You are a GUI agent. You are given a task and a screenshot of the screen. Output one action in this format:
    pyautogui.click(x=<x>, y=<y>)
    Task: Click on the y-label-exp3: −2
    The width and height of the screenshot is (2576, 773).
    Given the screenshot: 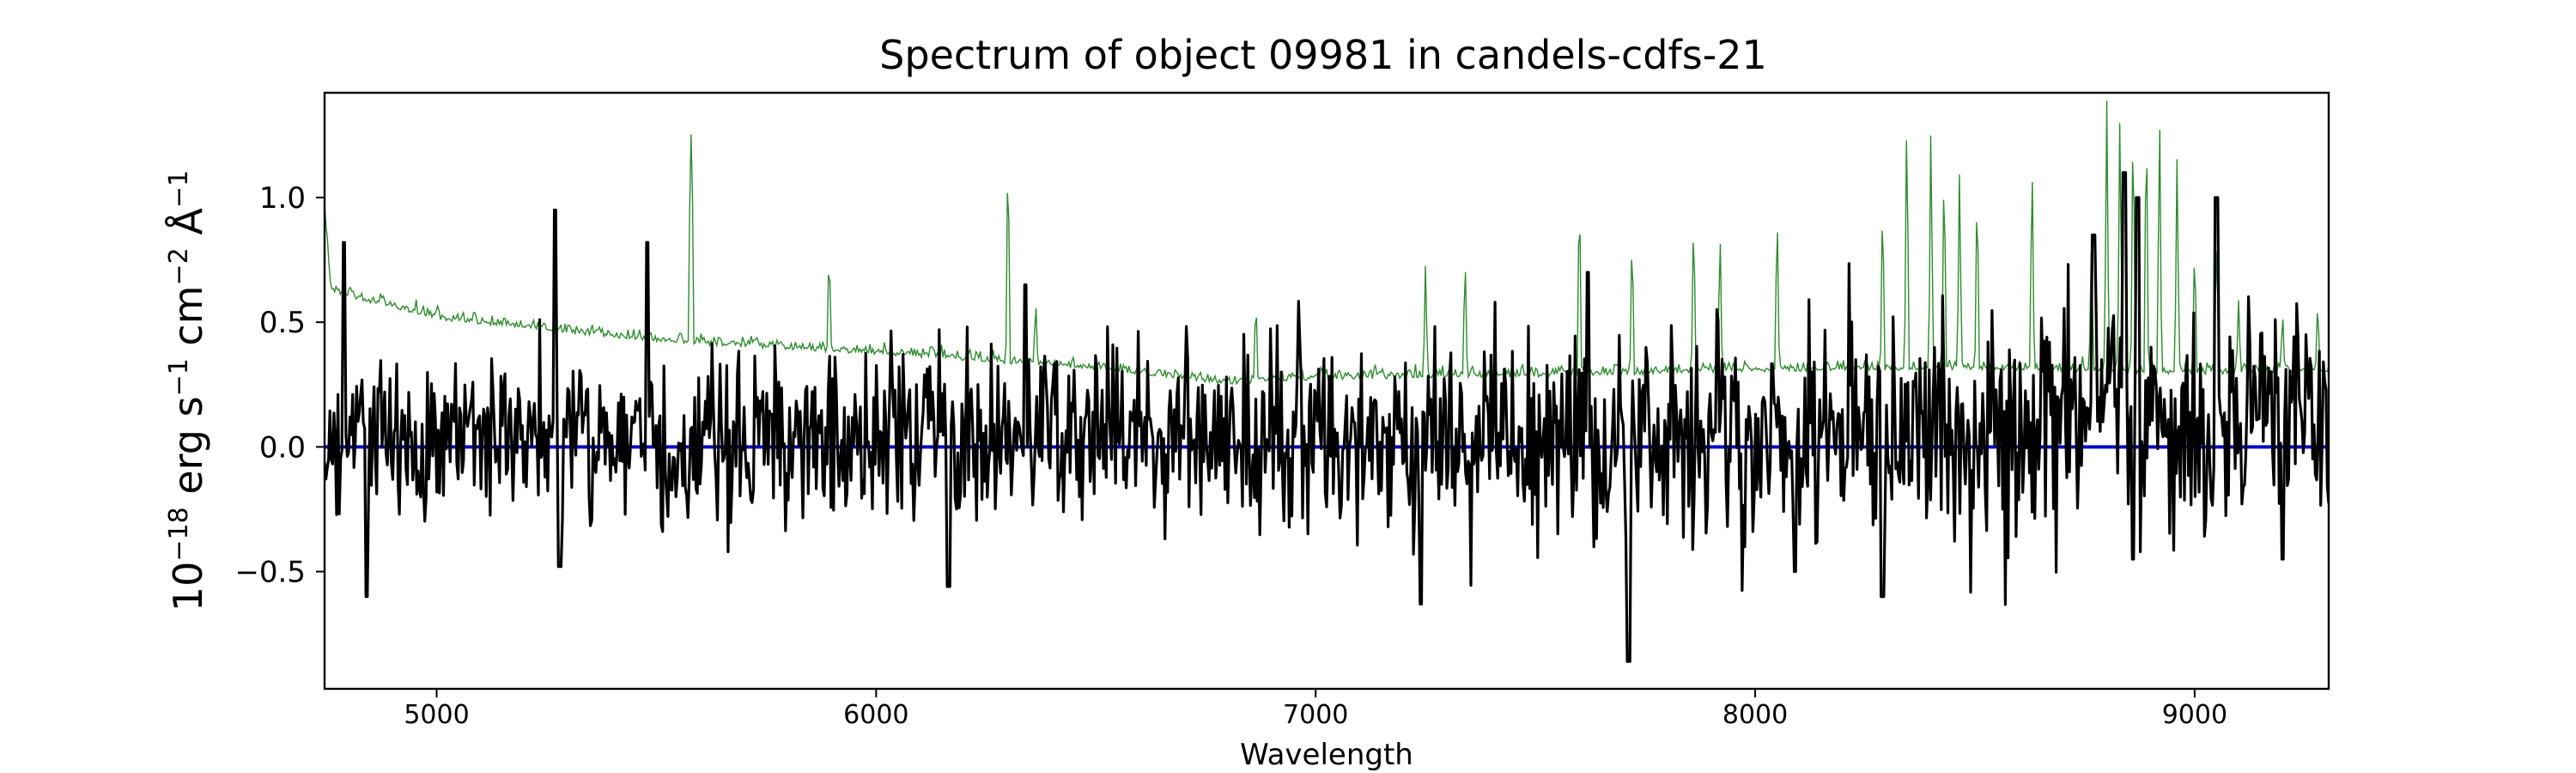 What is the action you would take?
    pyautogui.click(x=179, y=266)
    